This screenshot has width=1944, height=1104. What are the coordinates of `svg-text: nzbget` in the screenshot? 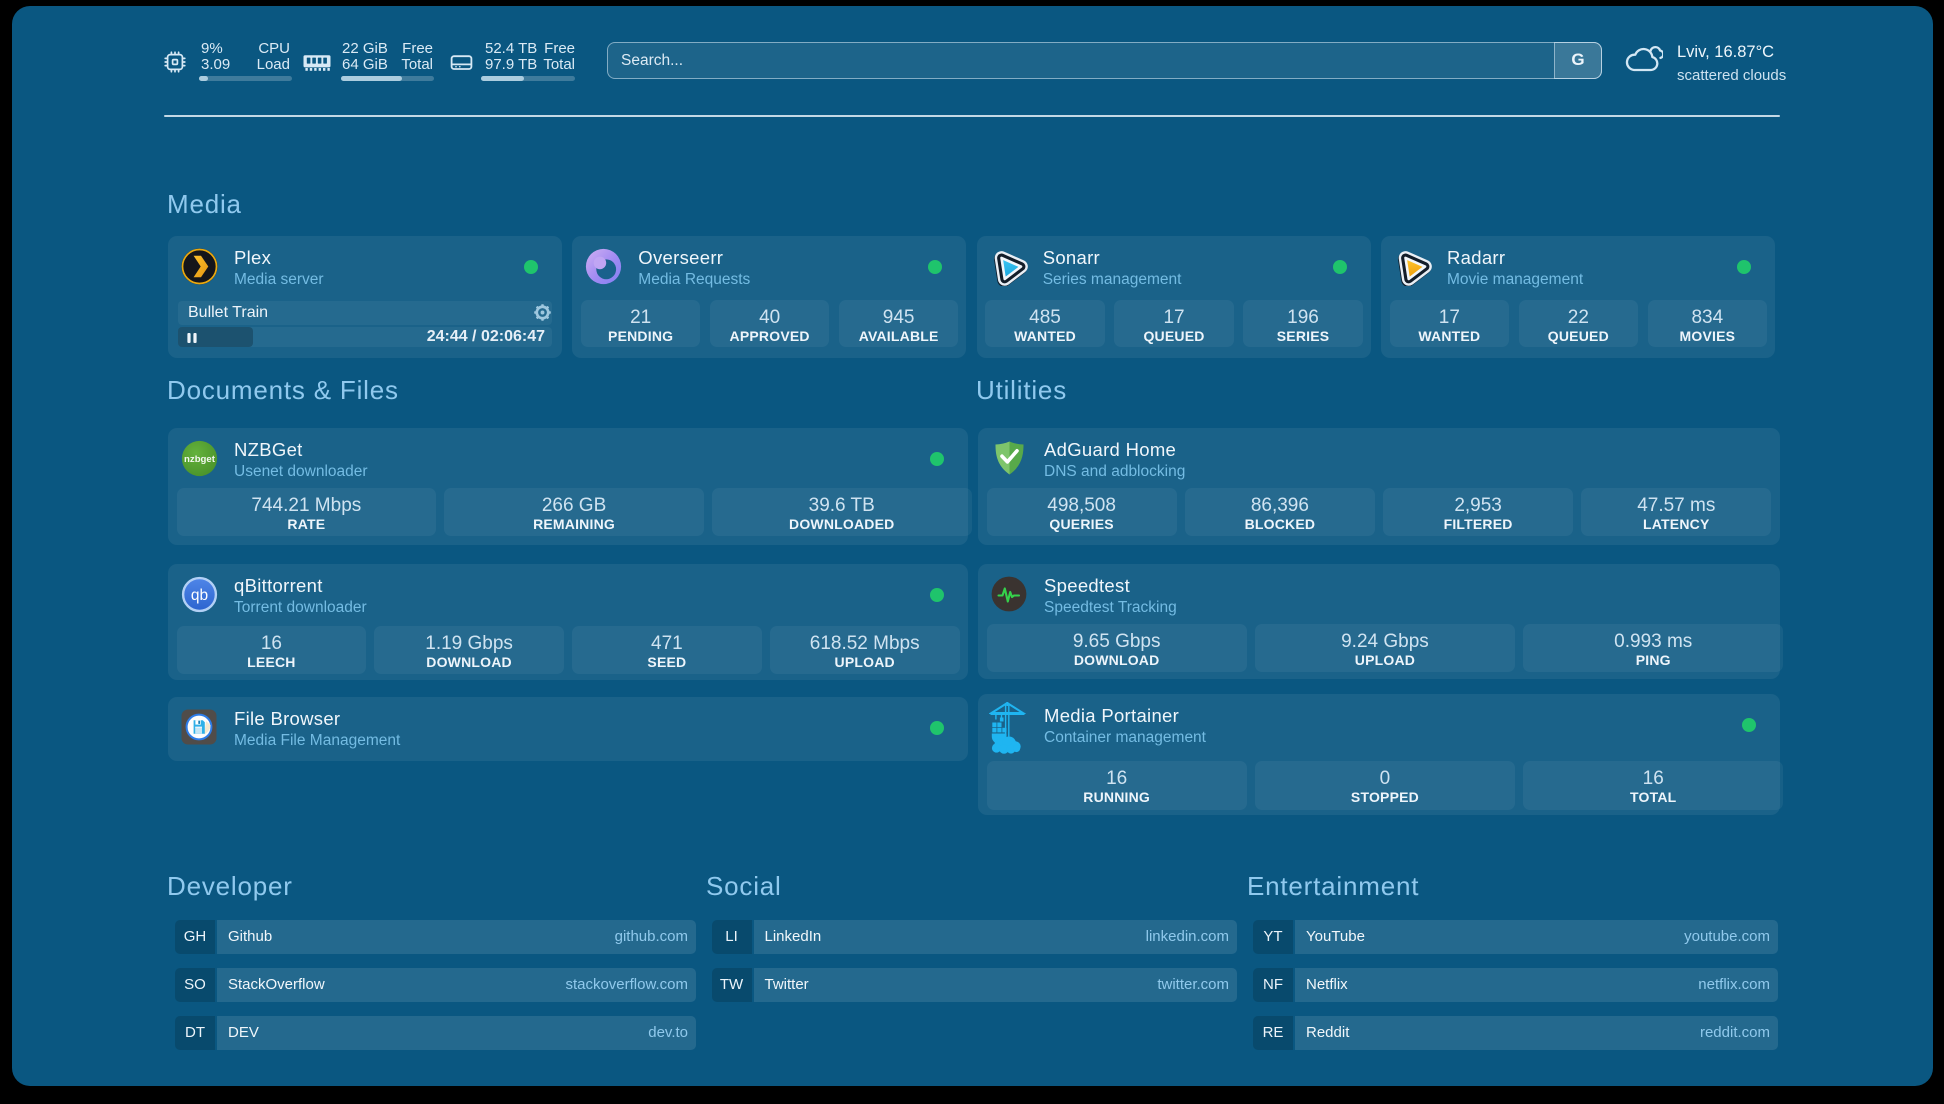 It's located at (200, 459).